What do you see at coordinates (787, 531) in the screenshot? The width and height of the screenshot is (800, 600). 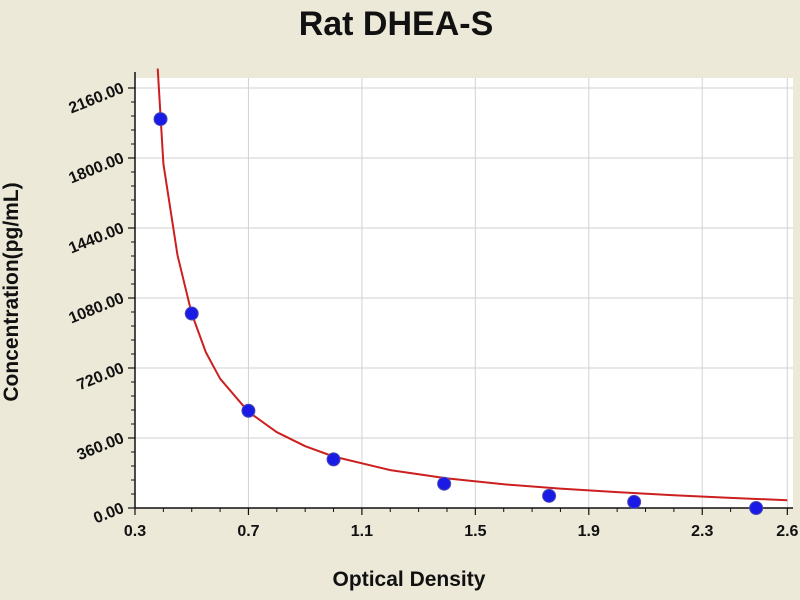 I see `x-tick-label: 2.6` at bounding box center [787, 531].